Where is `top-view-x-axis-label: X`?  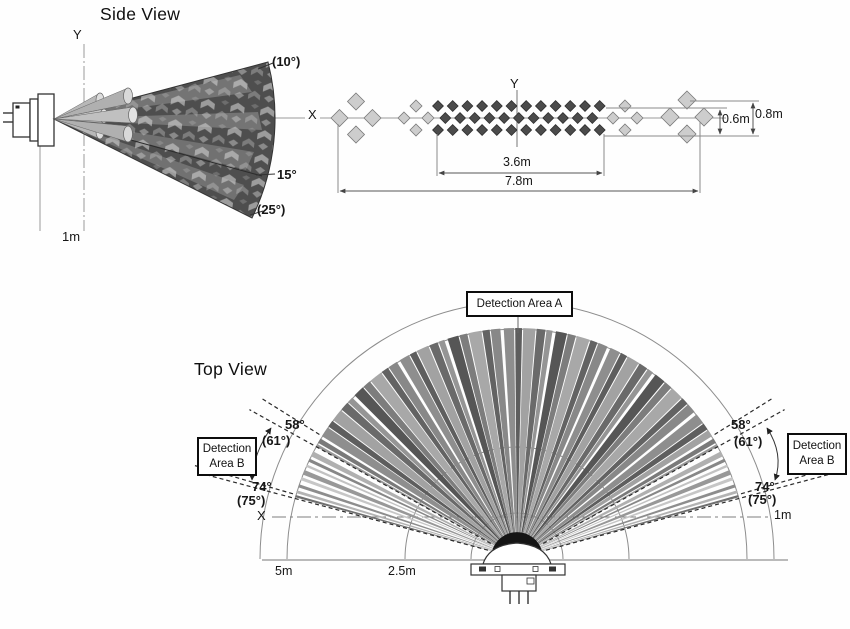
top-view-x-axis-label: X is located at coordinates (261, 515).